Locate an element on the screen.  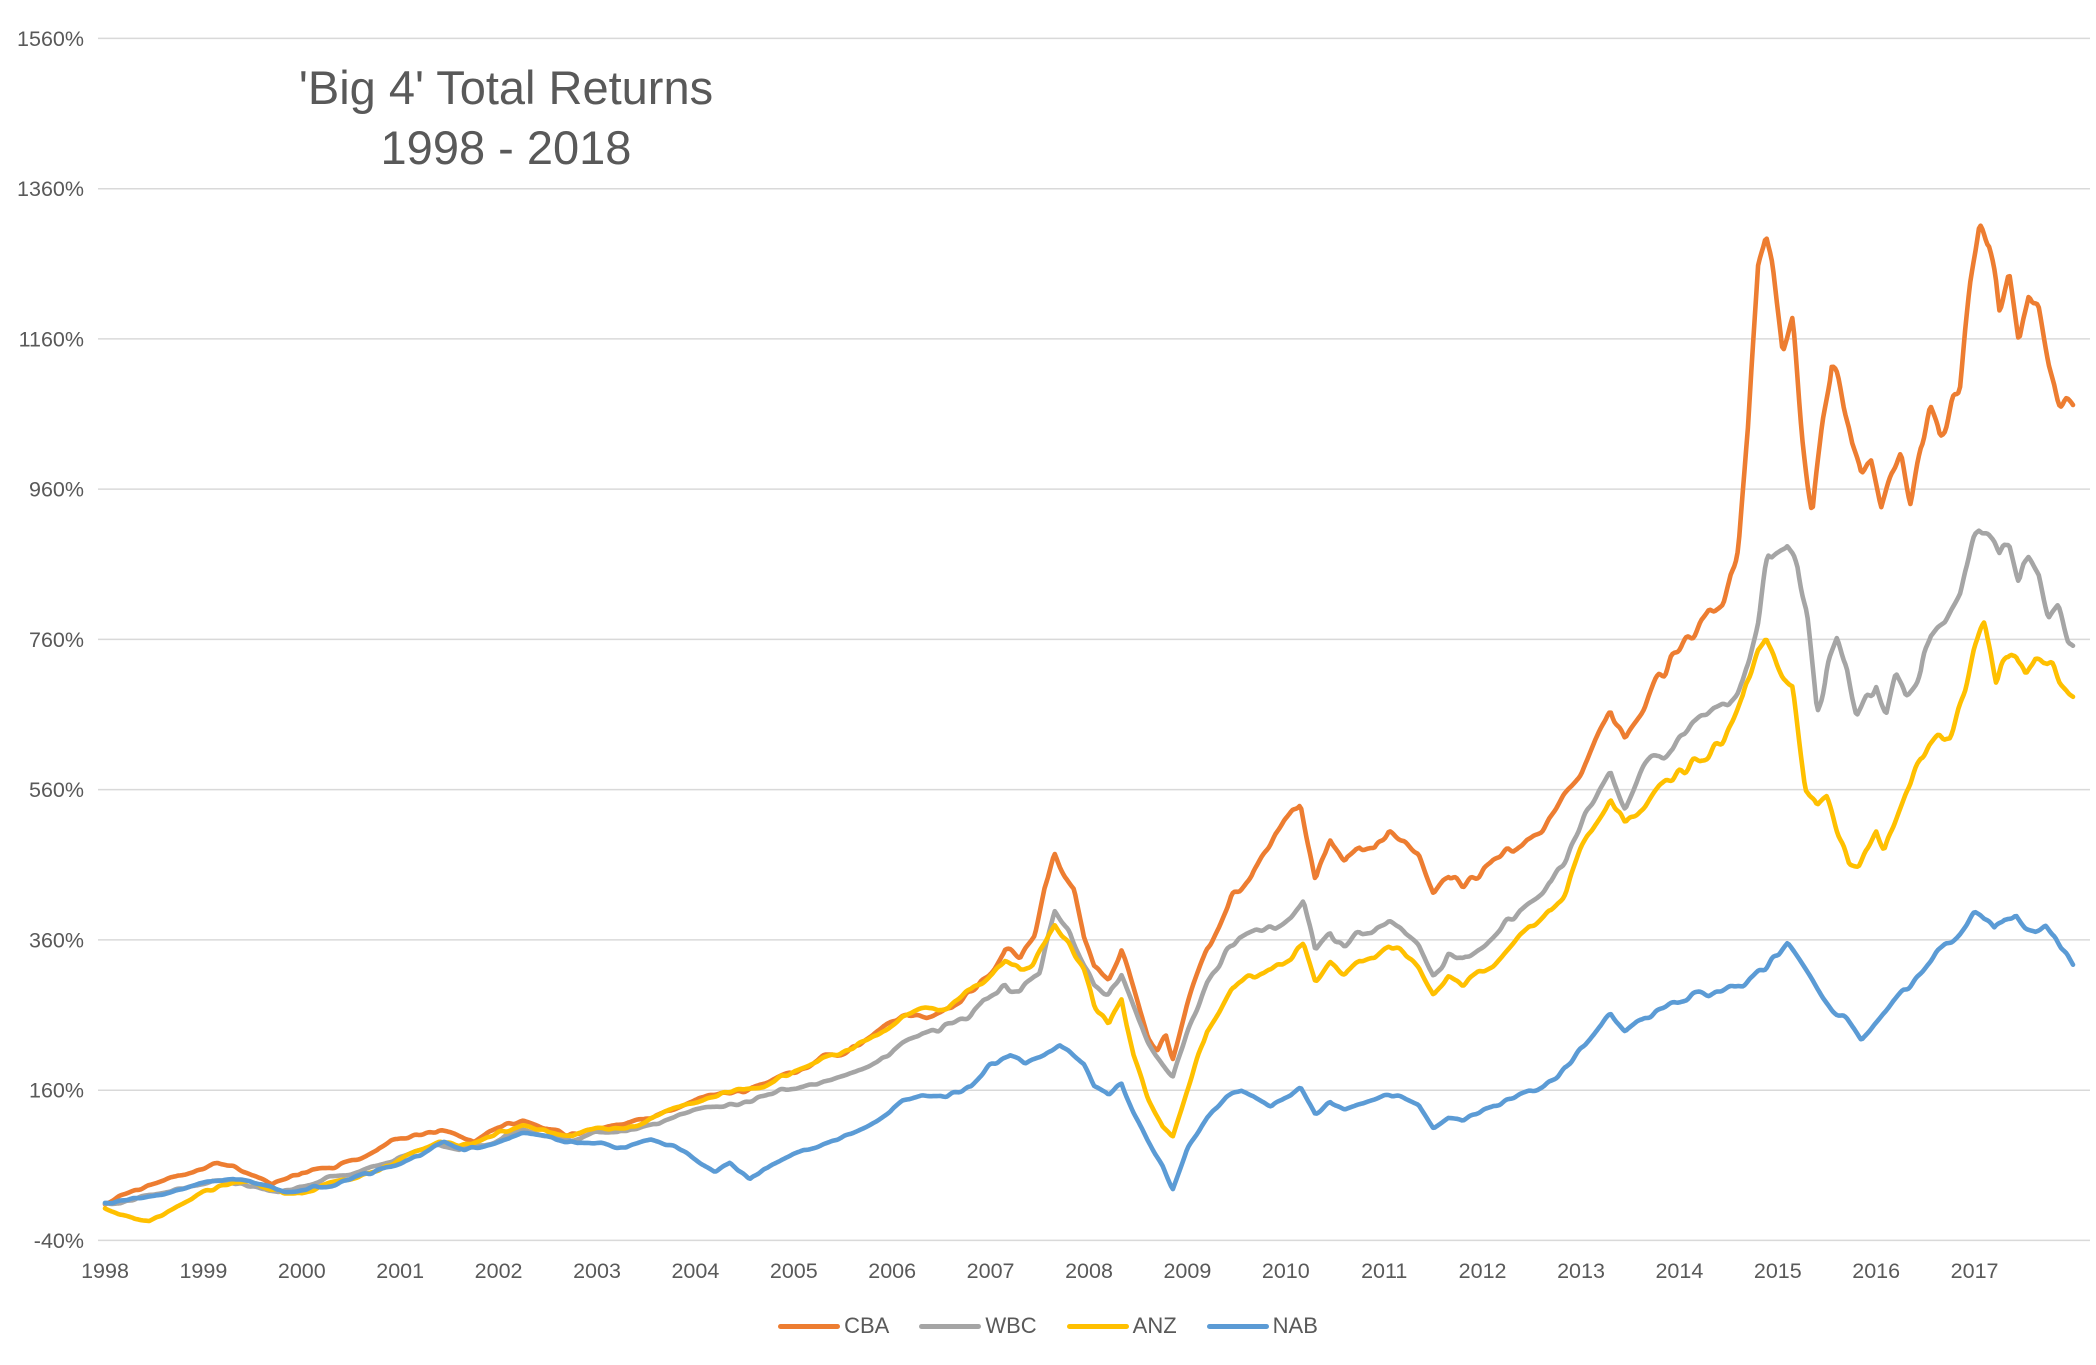
x-axis-tick-label: 2010 is located at coordinates (1286, 1271).